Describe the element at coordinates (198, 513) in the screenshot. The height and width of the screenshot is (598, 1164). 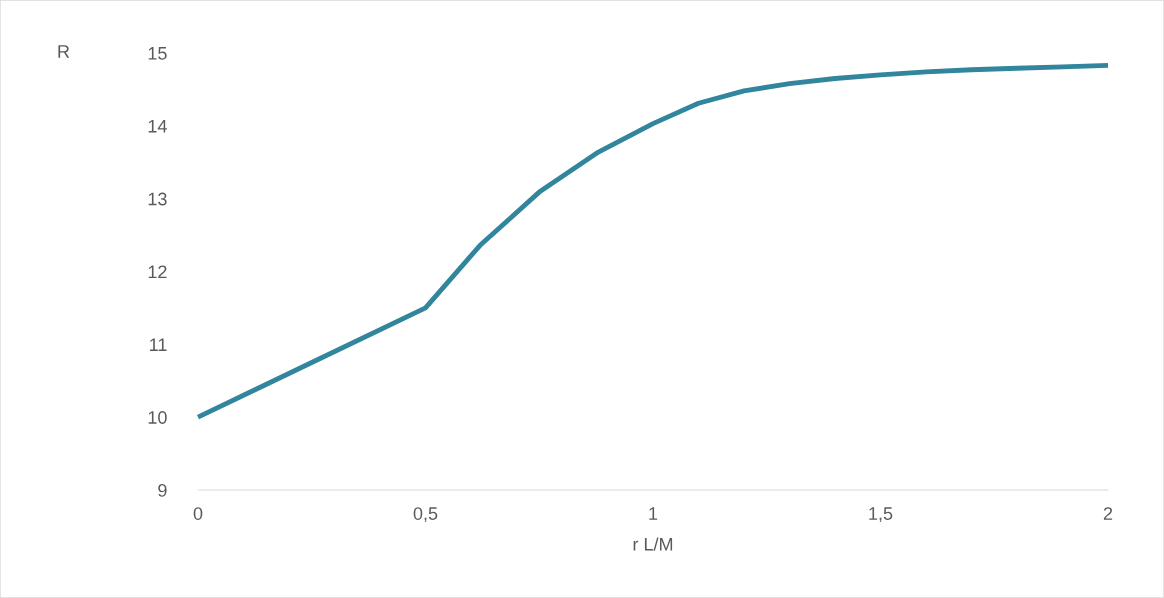
I see `x-tick-label: 0` at that location.